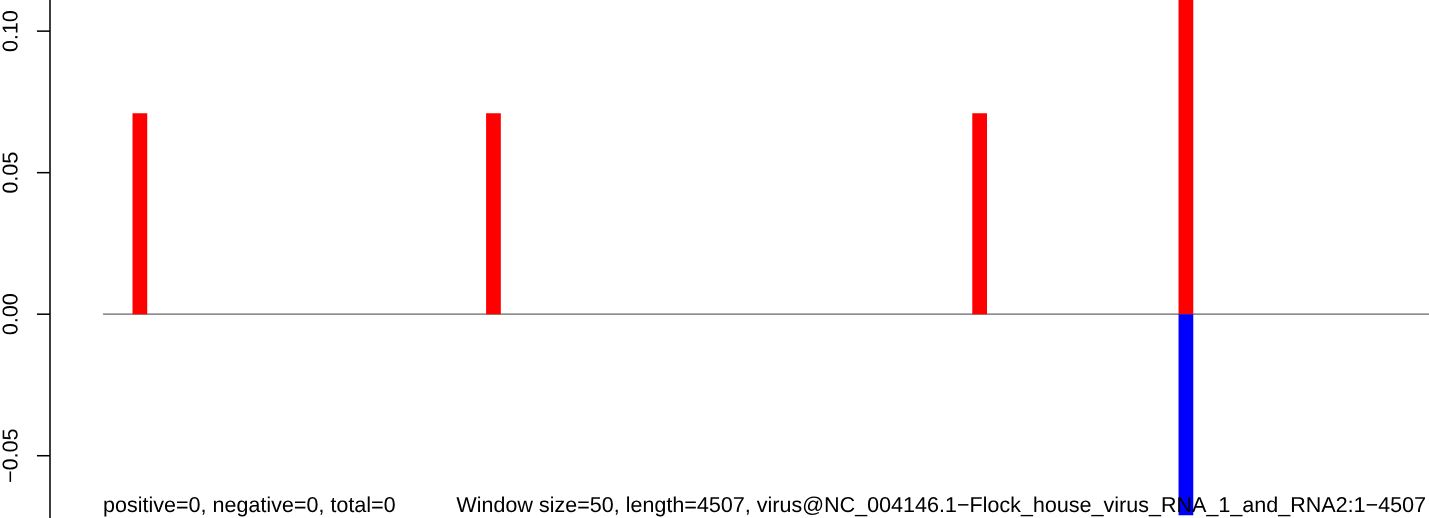 This screenshot has height=518, width=1429. Describe the element at coordinates (10, 31) in the screenshot. I see `y-tick-label: 0.10` at that location.